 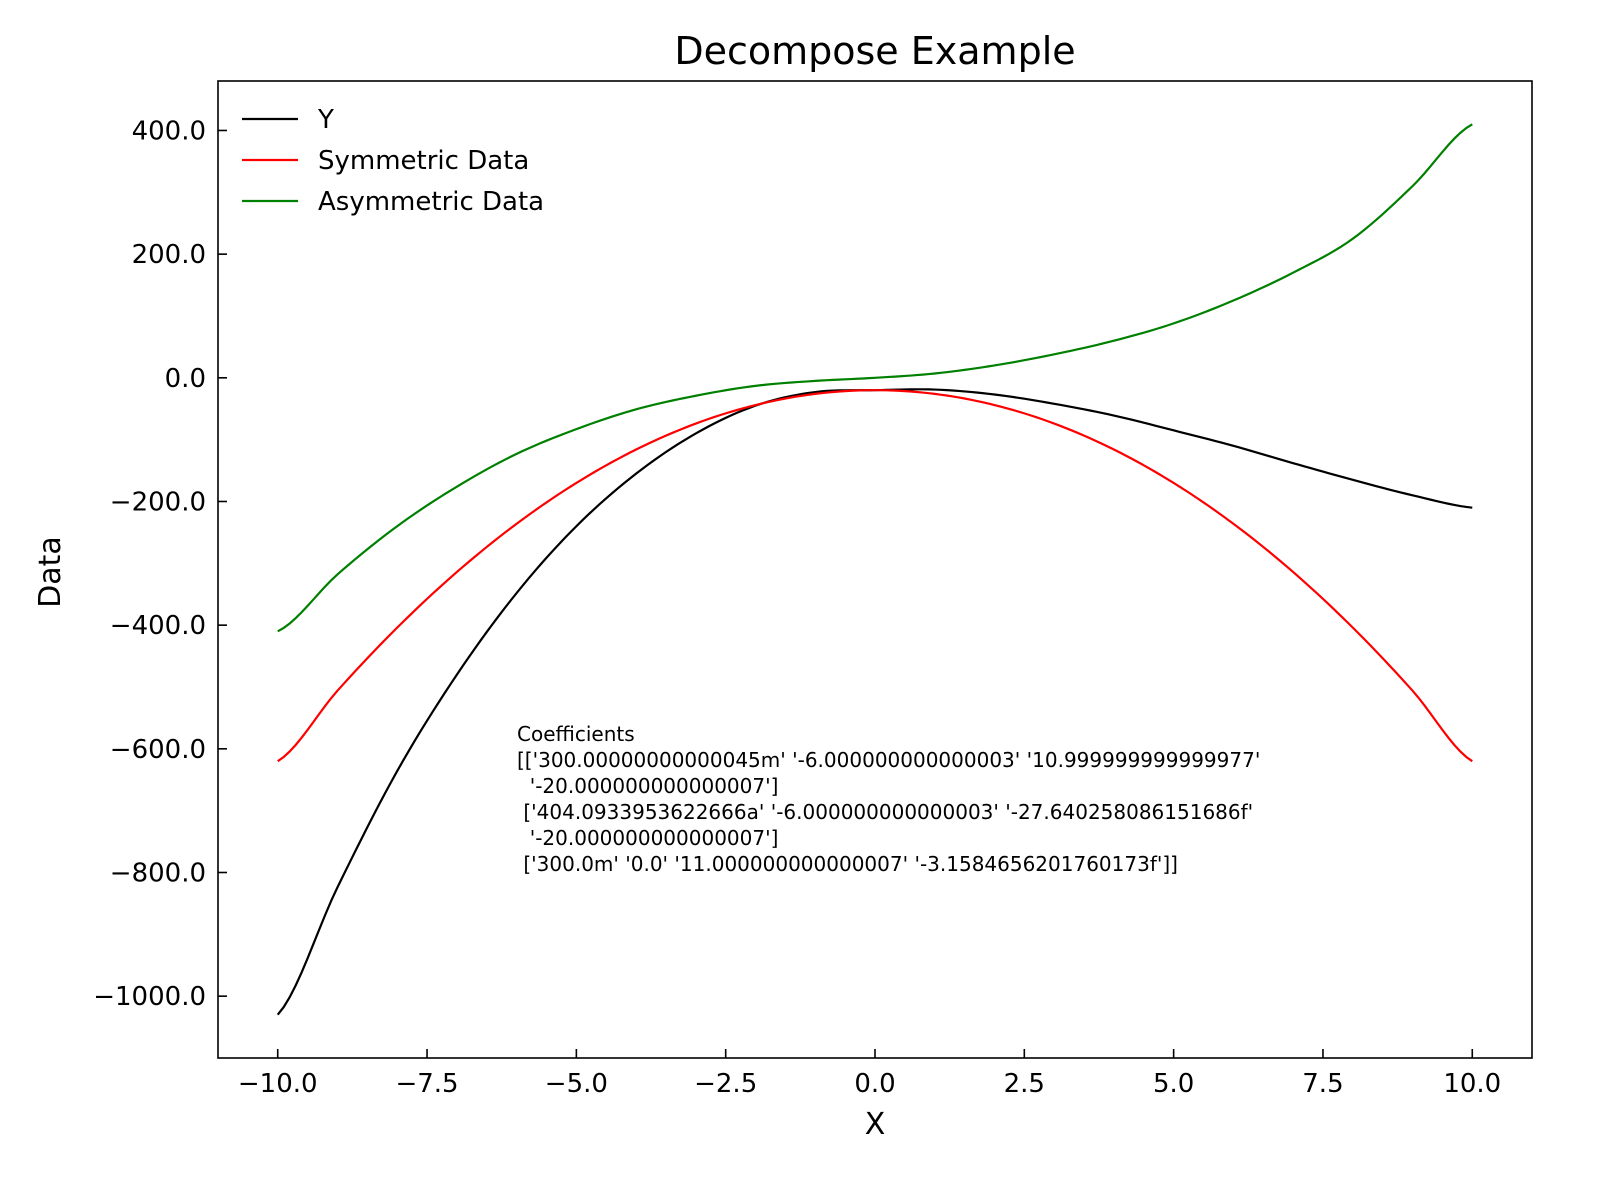 What do you see at coordinates (185, 379) in the screenshot?
I see `y-tick-label: 0.0` at bounding box center [185, 379].